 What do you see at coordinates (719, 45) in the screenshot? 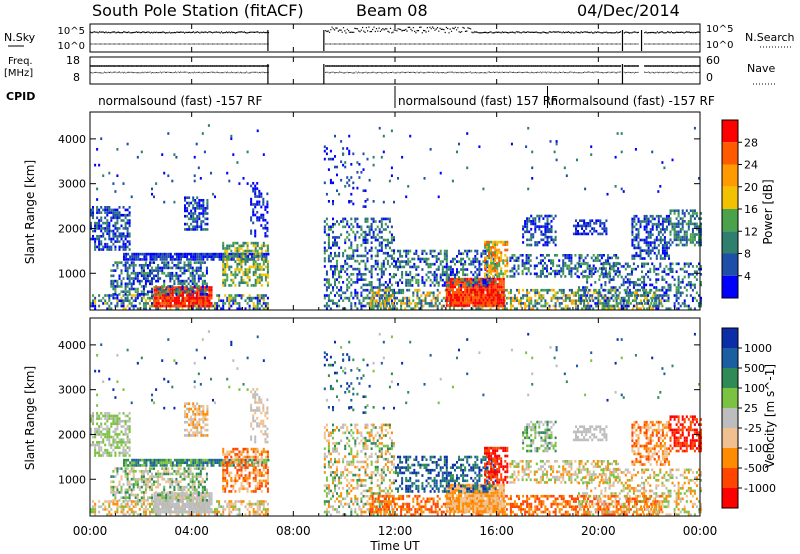
I see `nsearch-tick-bottom: 10^0` at bounding box center [719, 45].